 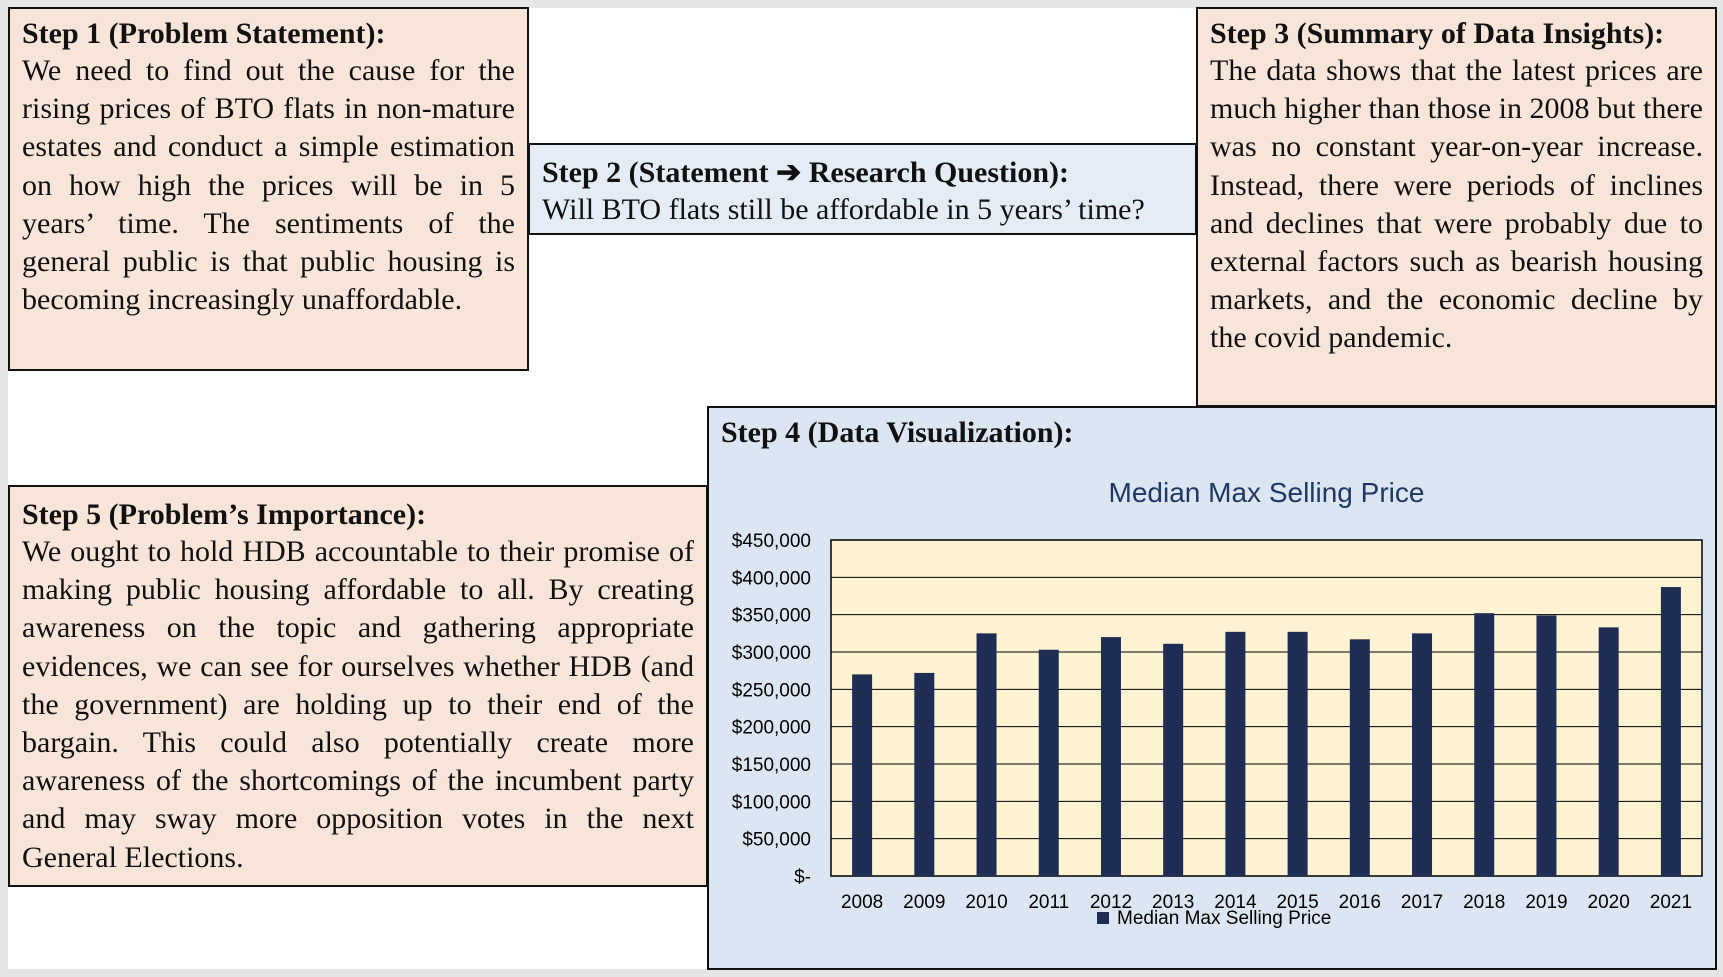 What do you see at coordinates (771, 578) in the screenshot?
I see `y-tick-label: $400,000` at bounding box center [771, 578].